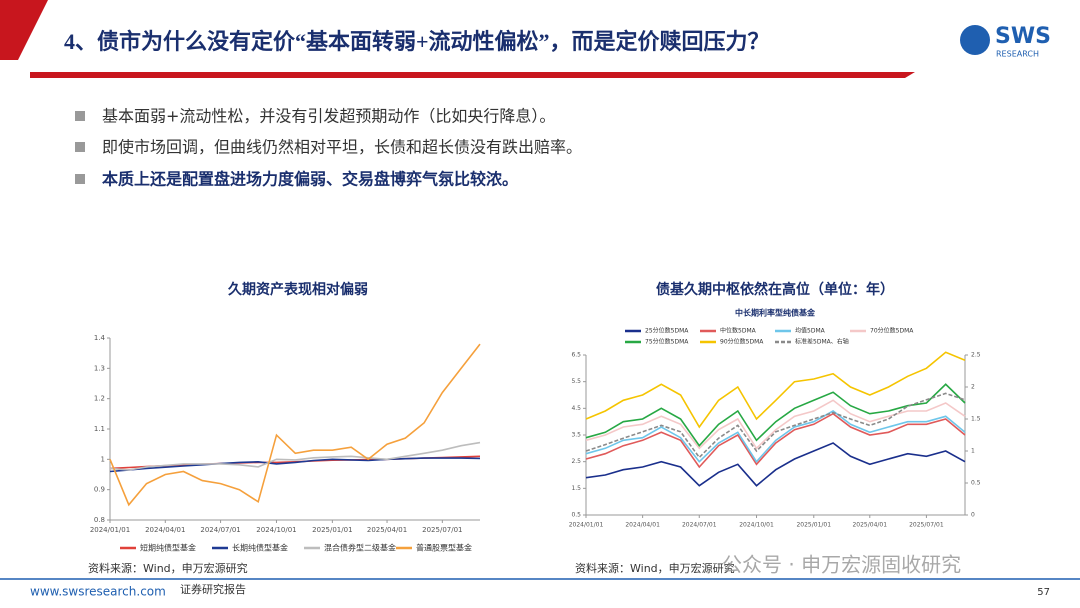  Describe the element at coordinates (100, 338) in the screenshot. I see `y-tick-label: 1.4` at that location.